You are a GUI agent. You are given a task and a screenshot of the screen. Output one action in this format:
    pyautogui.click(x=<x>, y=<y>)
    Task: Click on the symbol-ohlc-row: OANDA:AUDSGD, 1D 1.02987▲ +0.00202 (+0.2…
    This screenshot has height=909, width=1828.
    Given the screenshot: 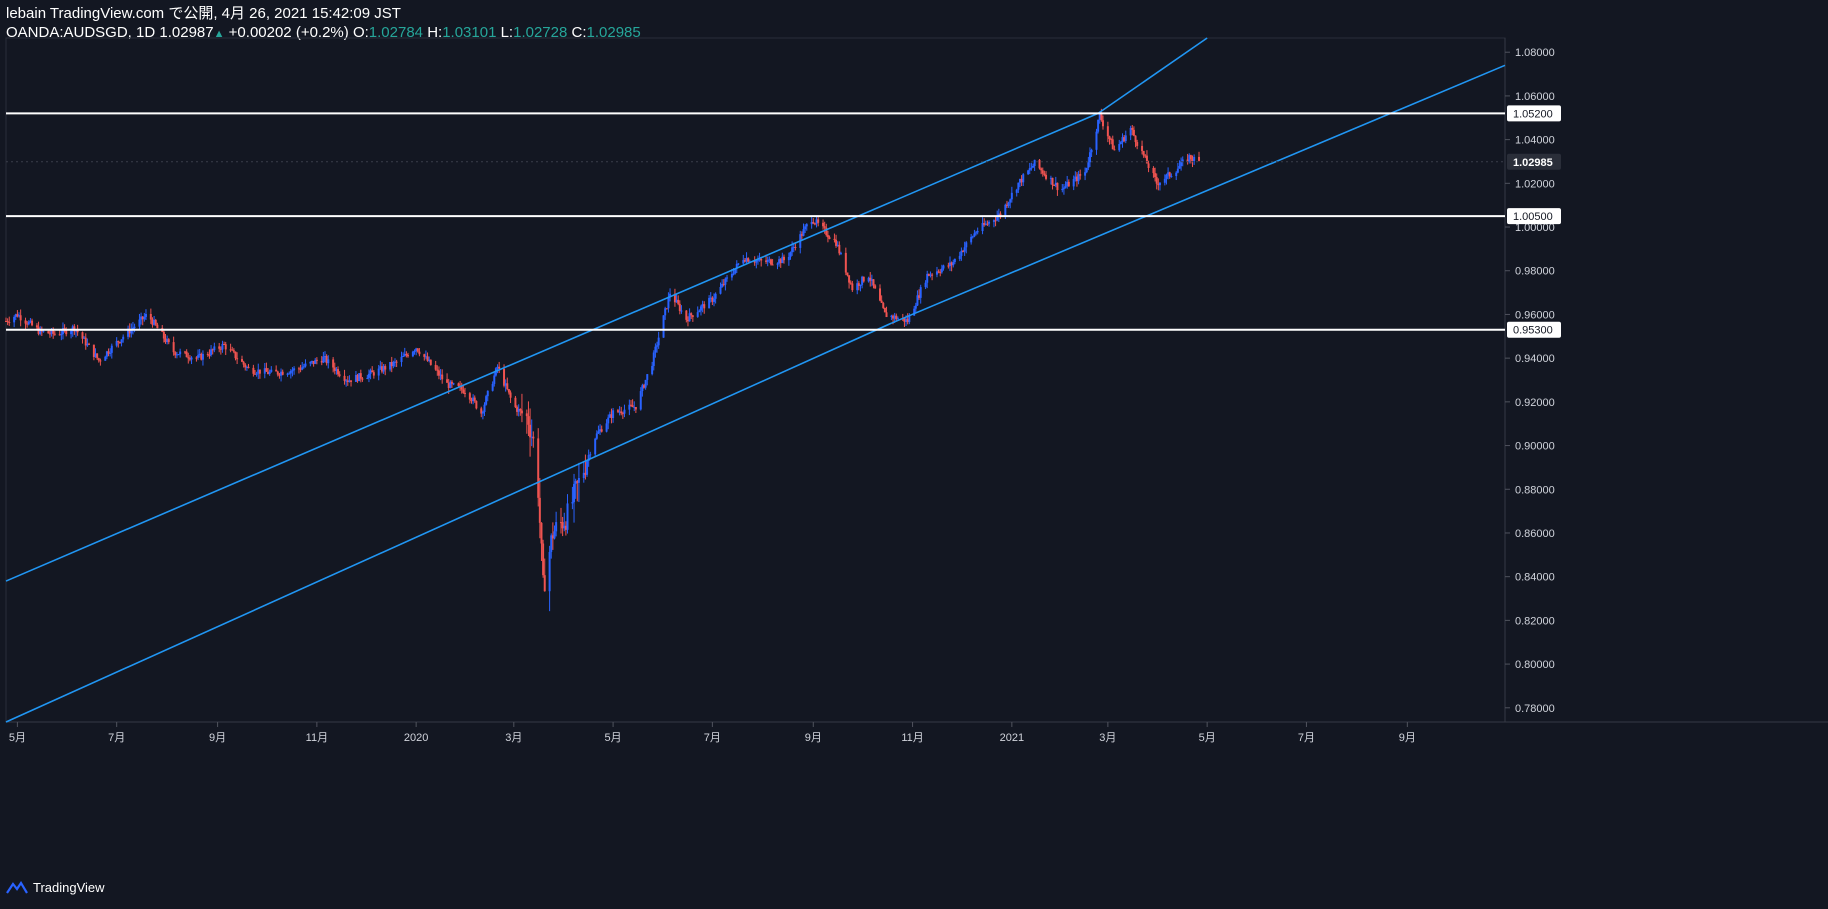 What is the action you would take?
    pyautogui.click(x=323, y=33)
    